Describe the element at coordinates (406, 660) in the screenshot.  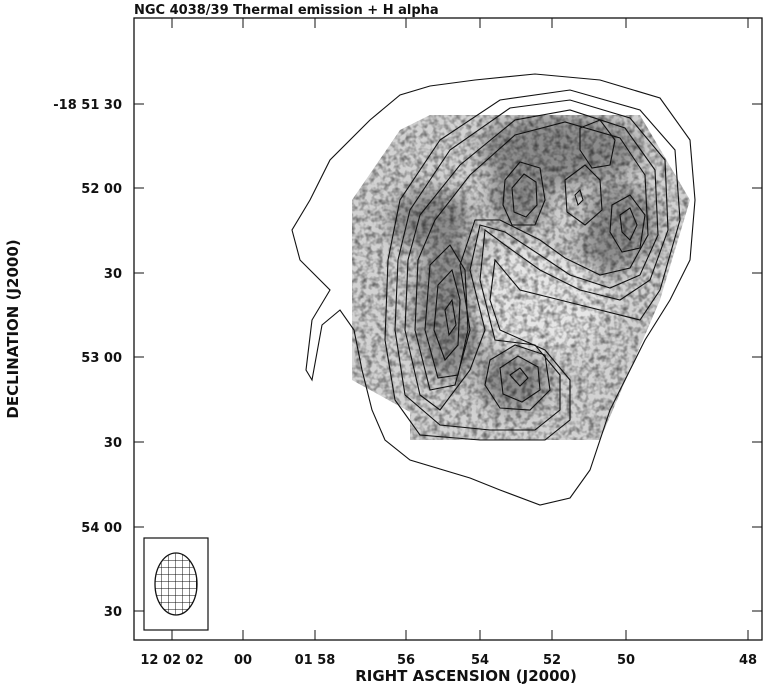
I see `x-tick-label: 56` at that location.